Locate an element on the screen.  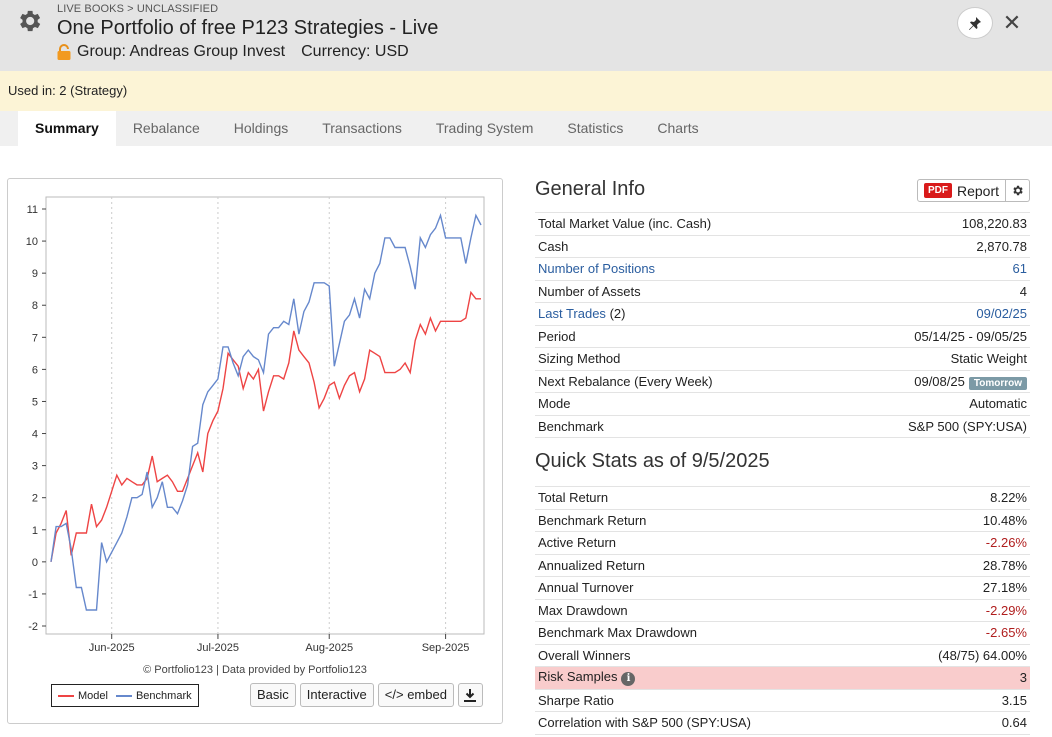
close-button: ✕ is located at coordinates (1012, 23).